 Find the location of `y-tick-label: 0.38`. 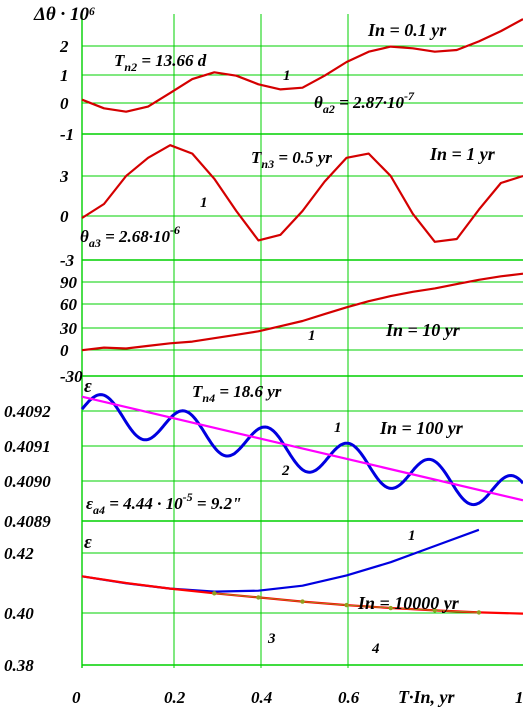

y-tick-label: 0.38 is located at coordinates (19, 665).